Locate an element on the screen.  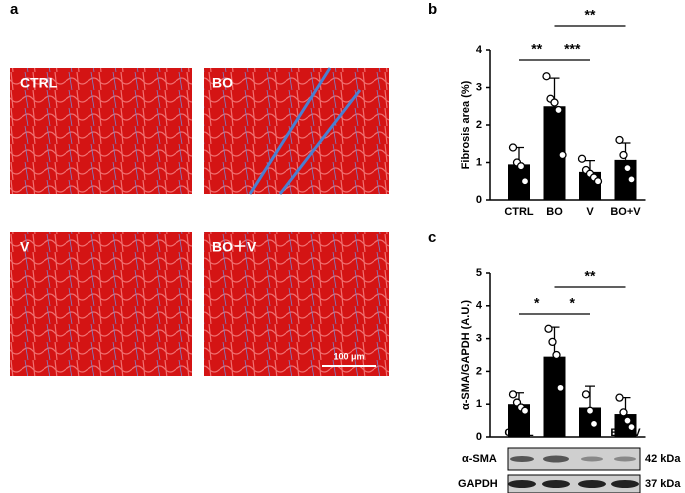
y-tick-label: 5 is located at coordinates (479, 273).